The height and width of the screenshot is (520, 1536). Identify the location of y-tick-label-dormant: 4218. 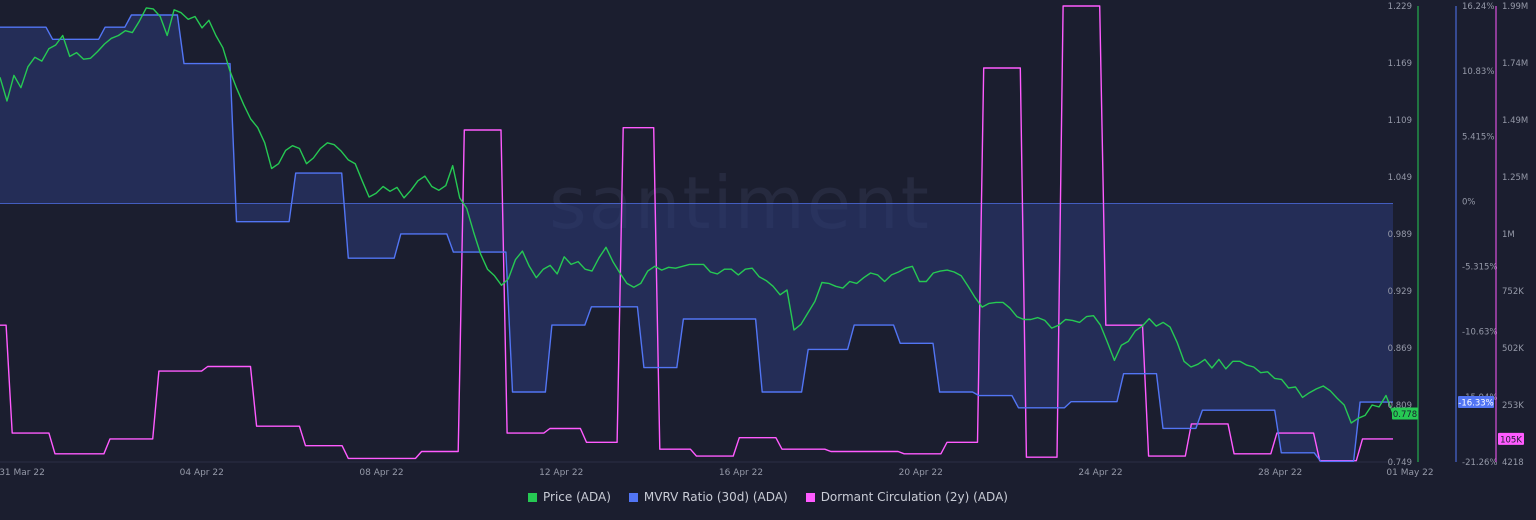
(1513, 463).